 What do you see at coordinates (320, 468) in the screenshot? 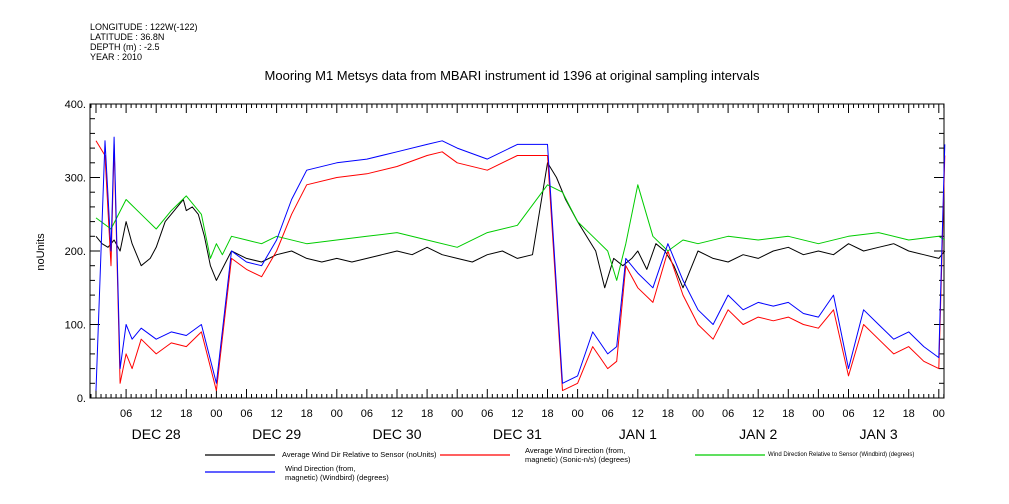
I see `legend-label-blue-1: Wind Direction (from,` at bounding box center [320, 468].